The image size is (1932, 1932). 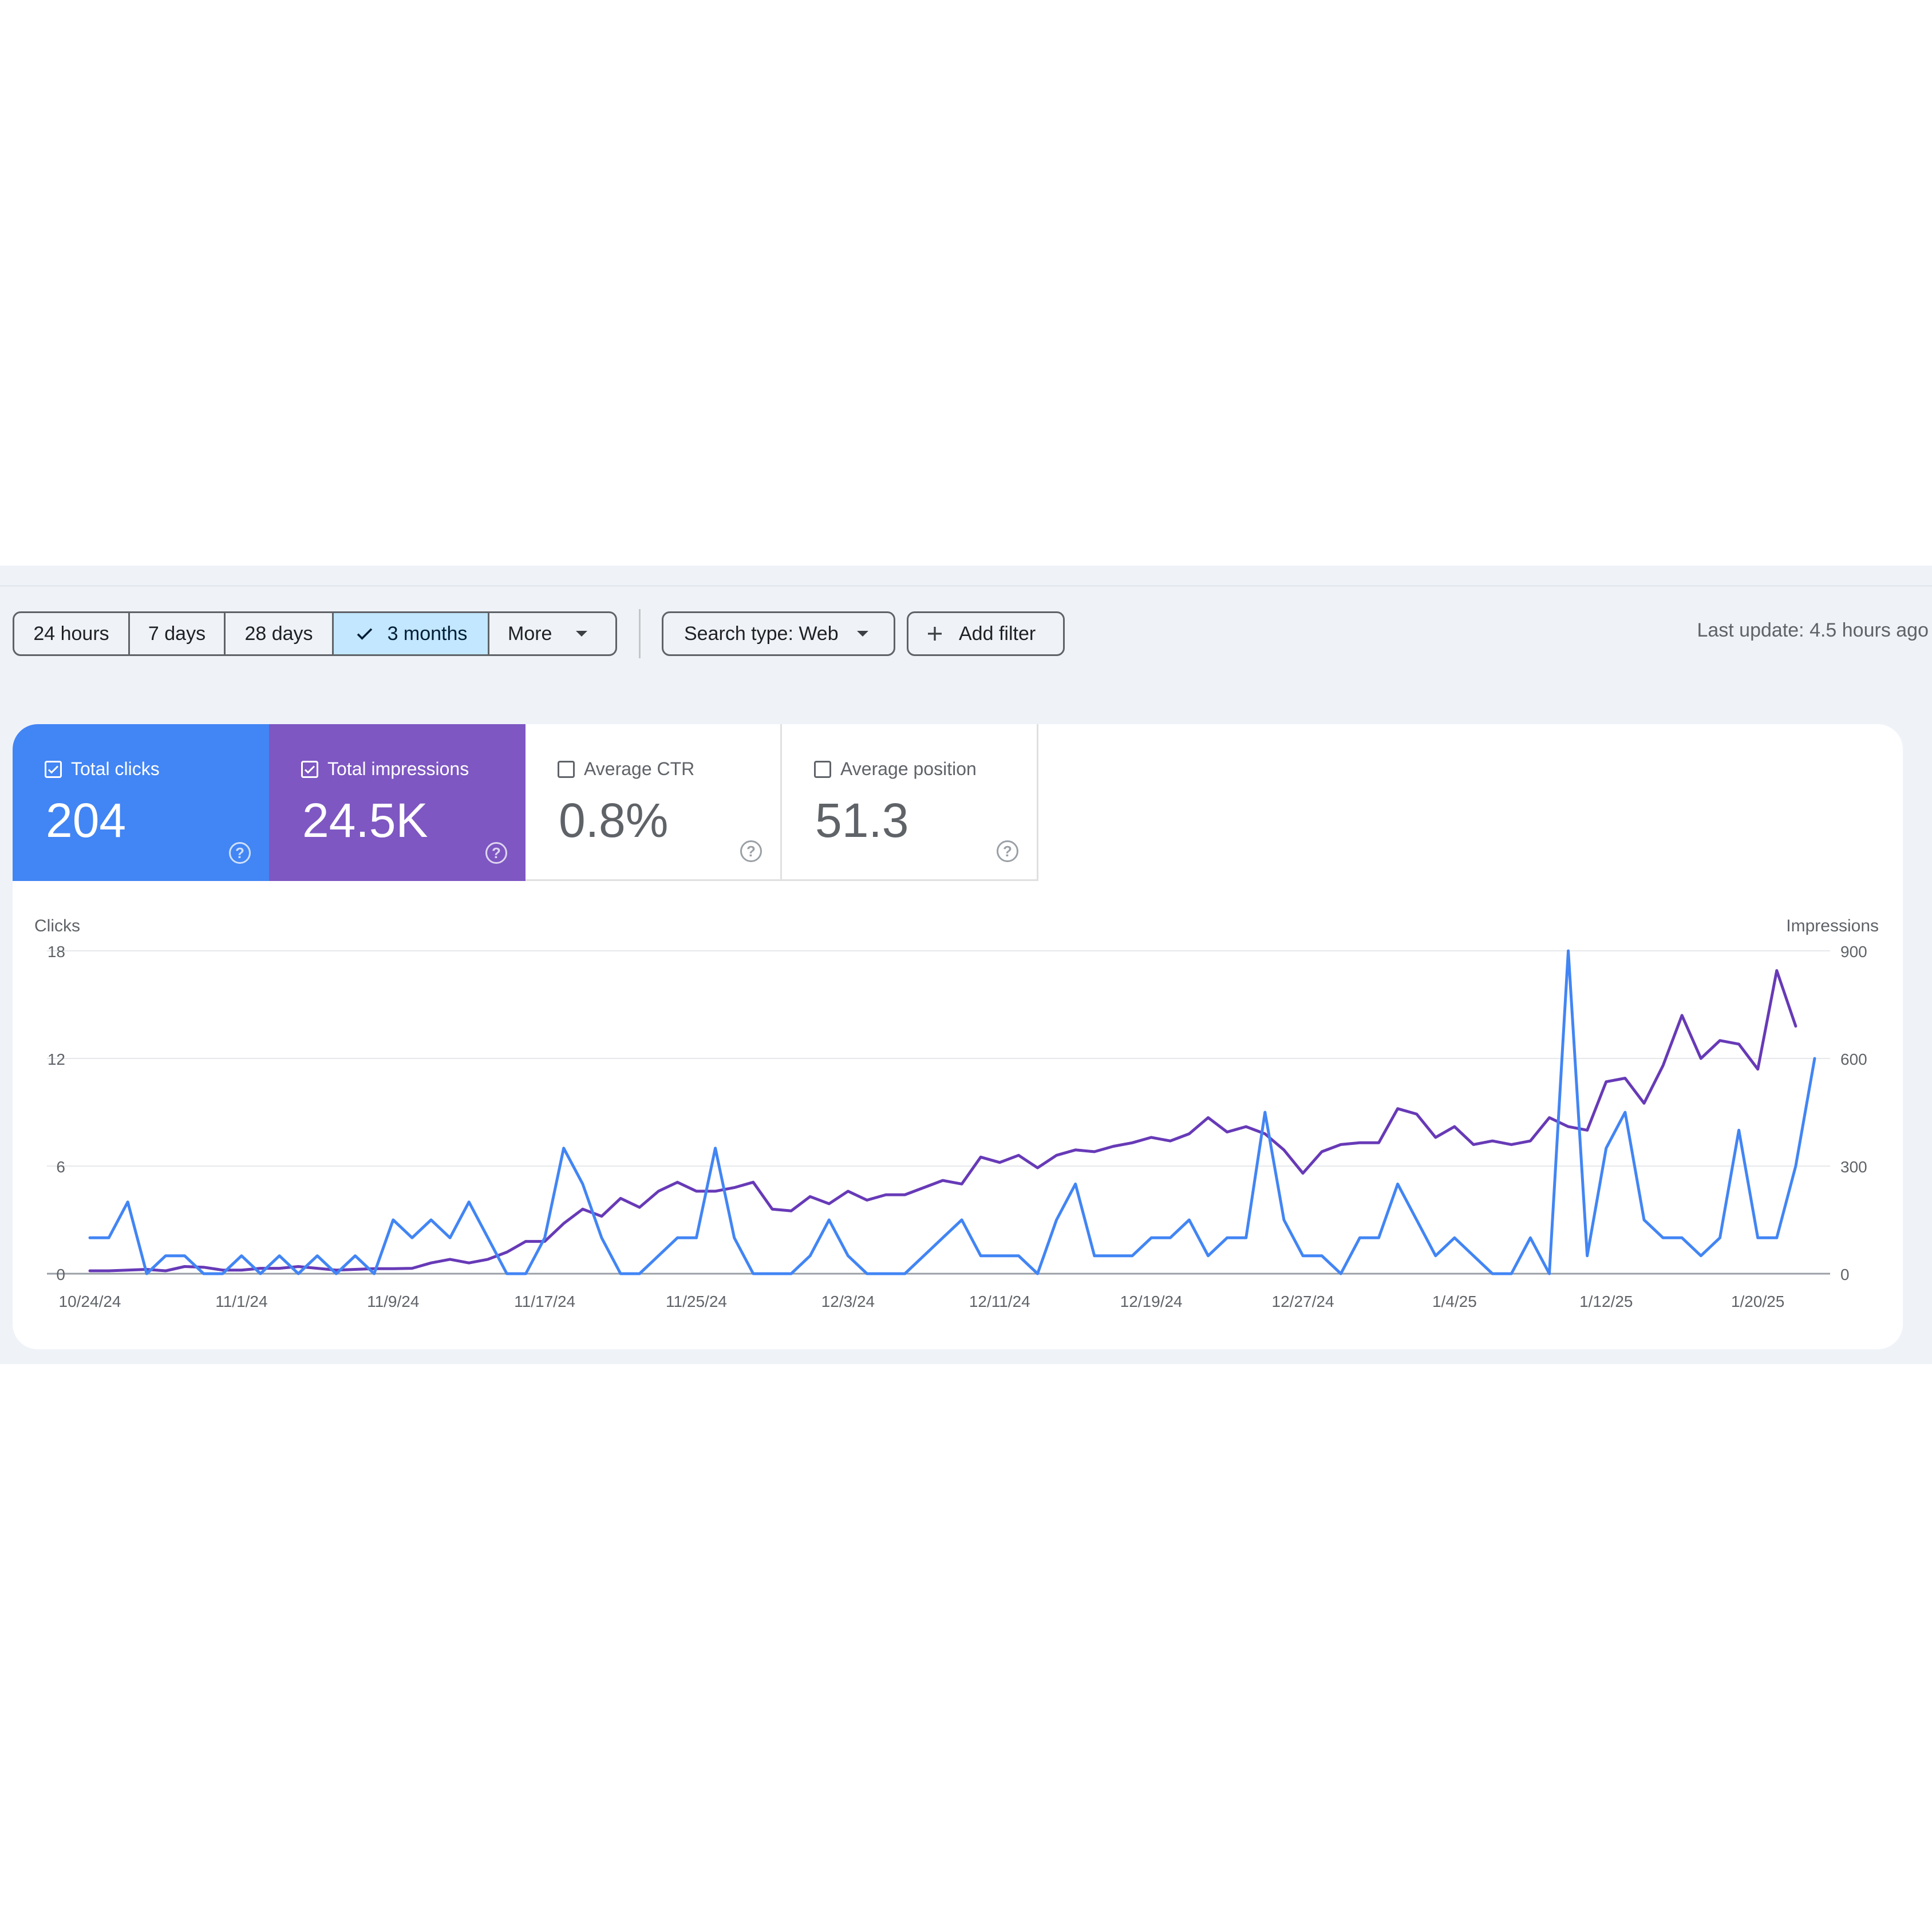 What do you see at coordinates (910, 802) in the screenshot?
I see `metric-tile-average-position: Average position 51.3 ?` at bounding box center [910, 802].